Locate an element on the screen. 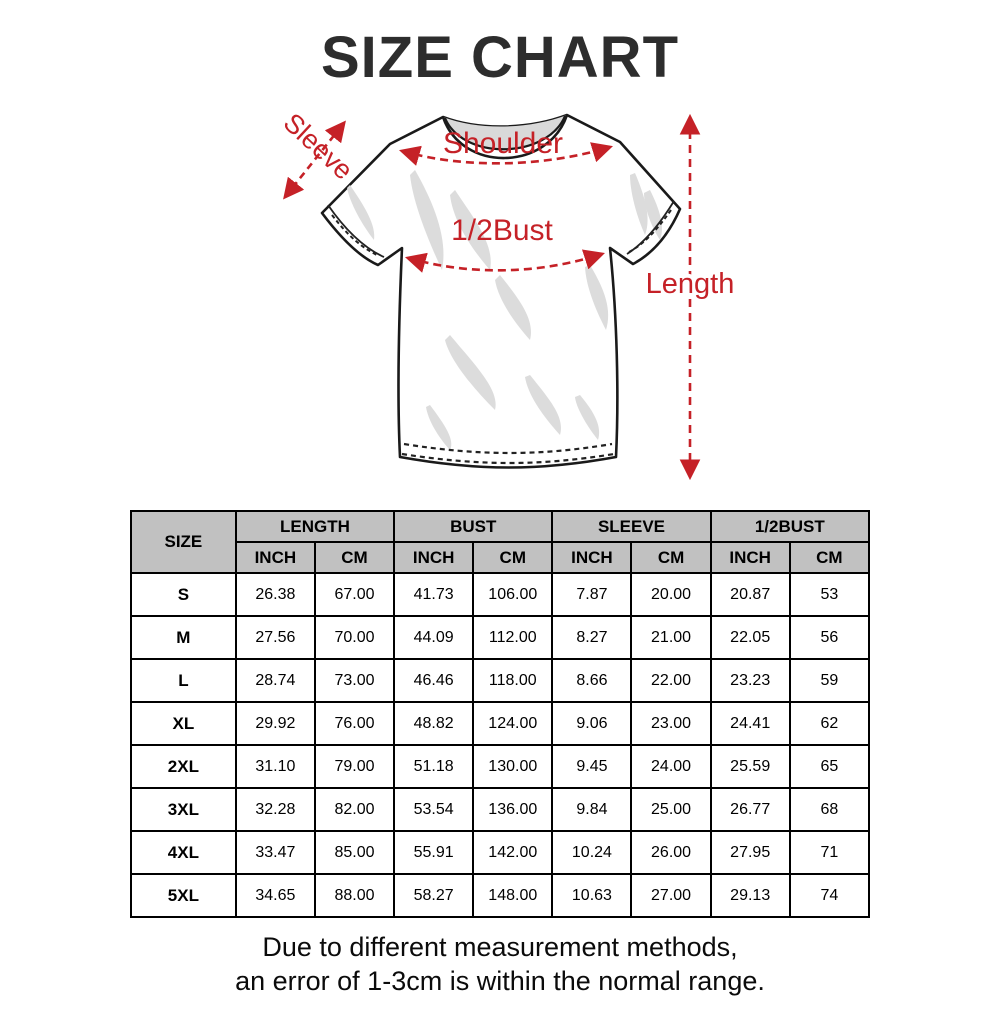 This screenshot has height=1024, width=1000. data-cell: 41.73 is located at coordinates (434, 594).